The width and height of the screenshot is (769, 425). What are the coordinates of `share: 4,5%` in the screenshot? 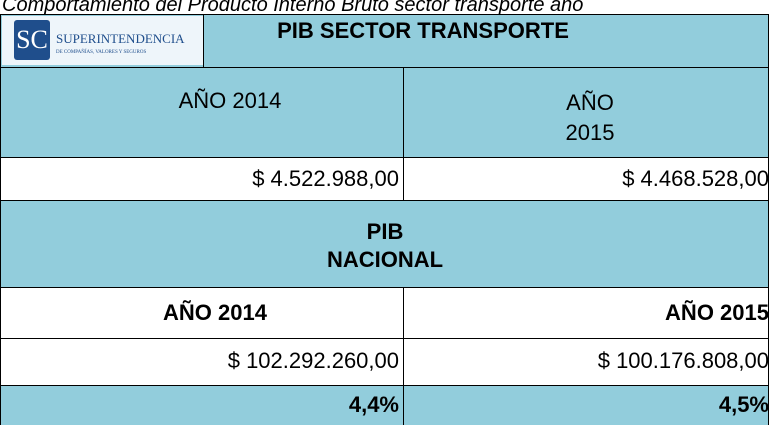 It's located at (743, 404).